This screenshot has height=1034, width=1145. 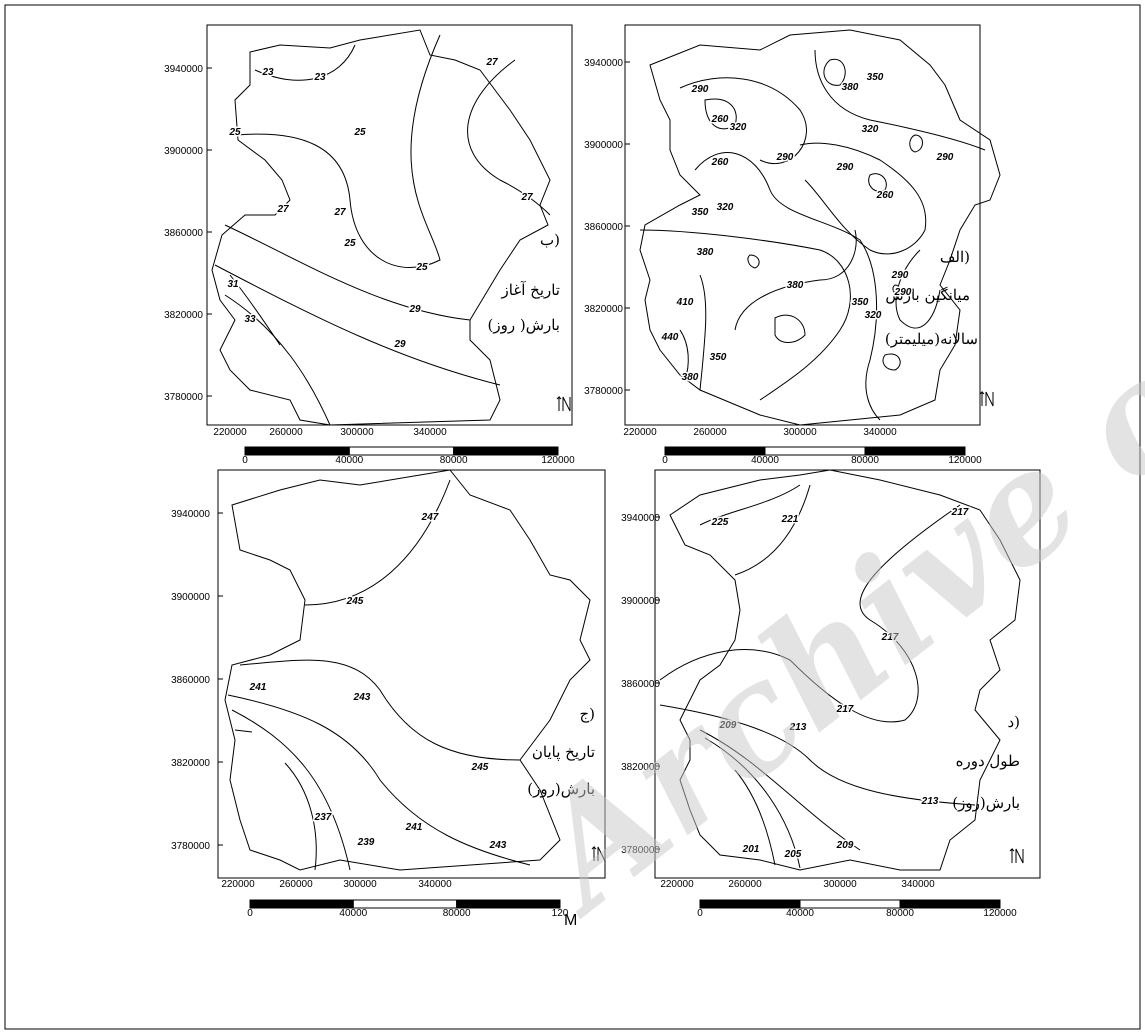 I want to click on contour-value-label: 225, so click(x=720, y=522).